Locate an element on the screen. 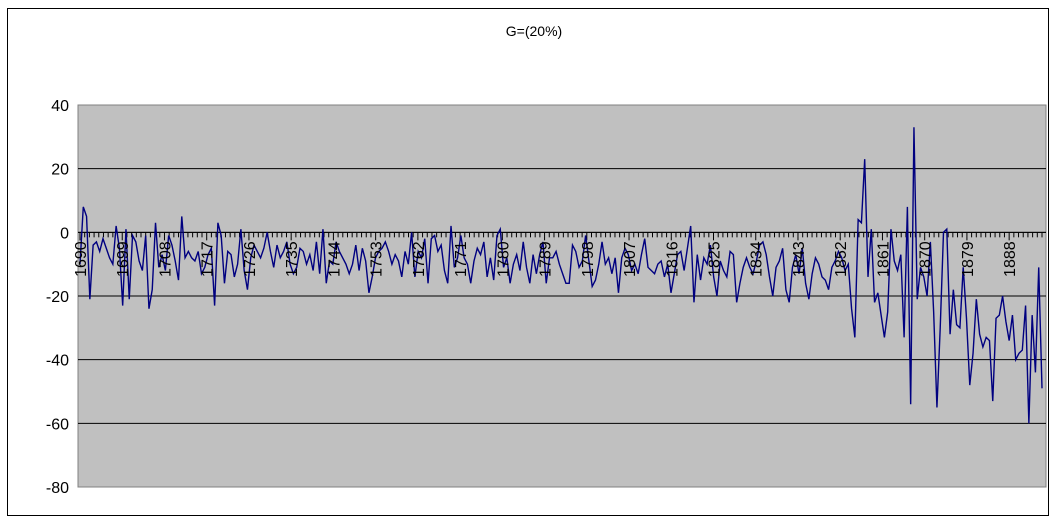 The width and height of the screenshot is (1055, 520). x-tick-label: 1753 is located at coordinates (377, 259).